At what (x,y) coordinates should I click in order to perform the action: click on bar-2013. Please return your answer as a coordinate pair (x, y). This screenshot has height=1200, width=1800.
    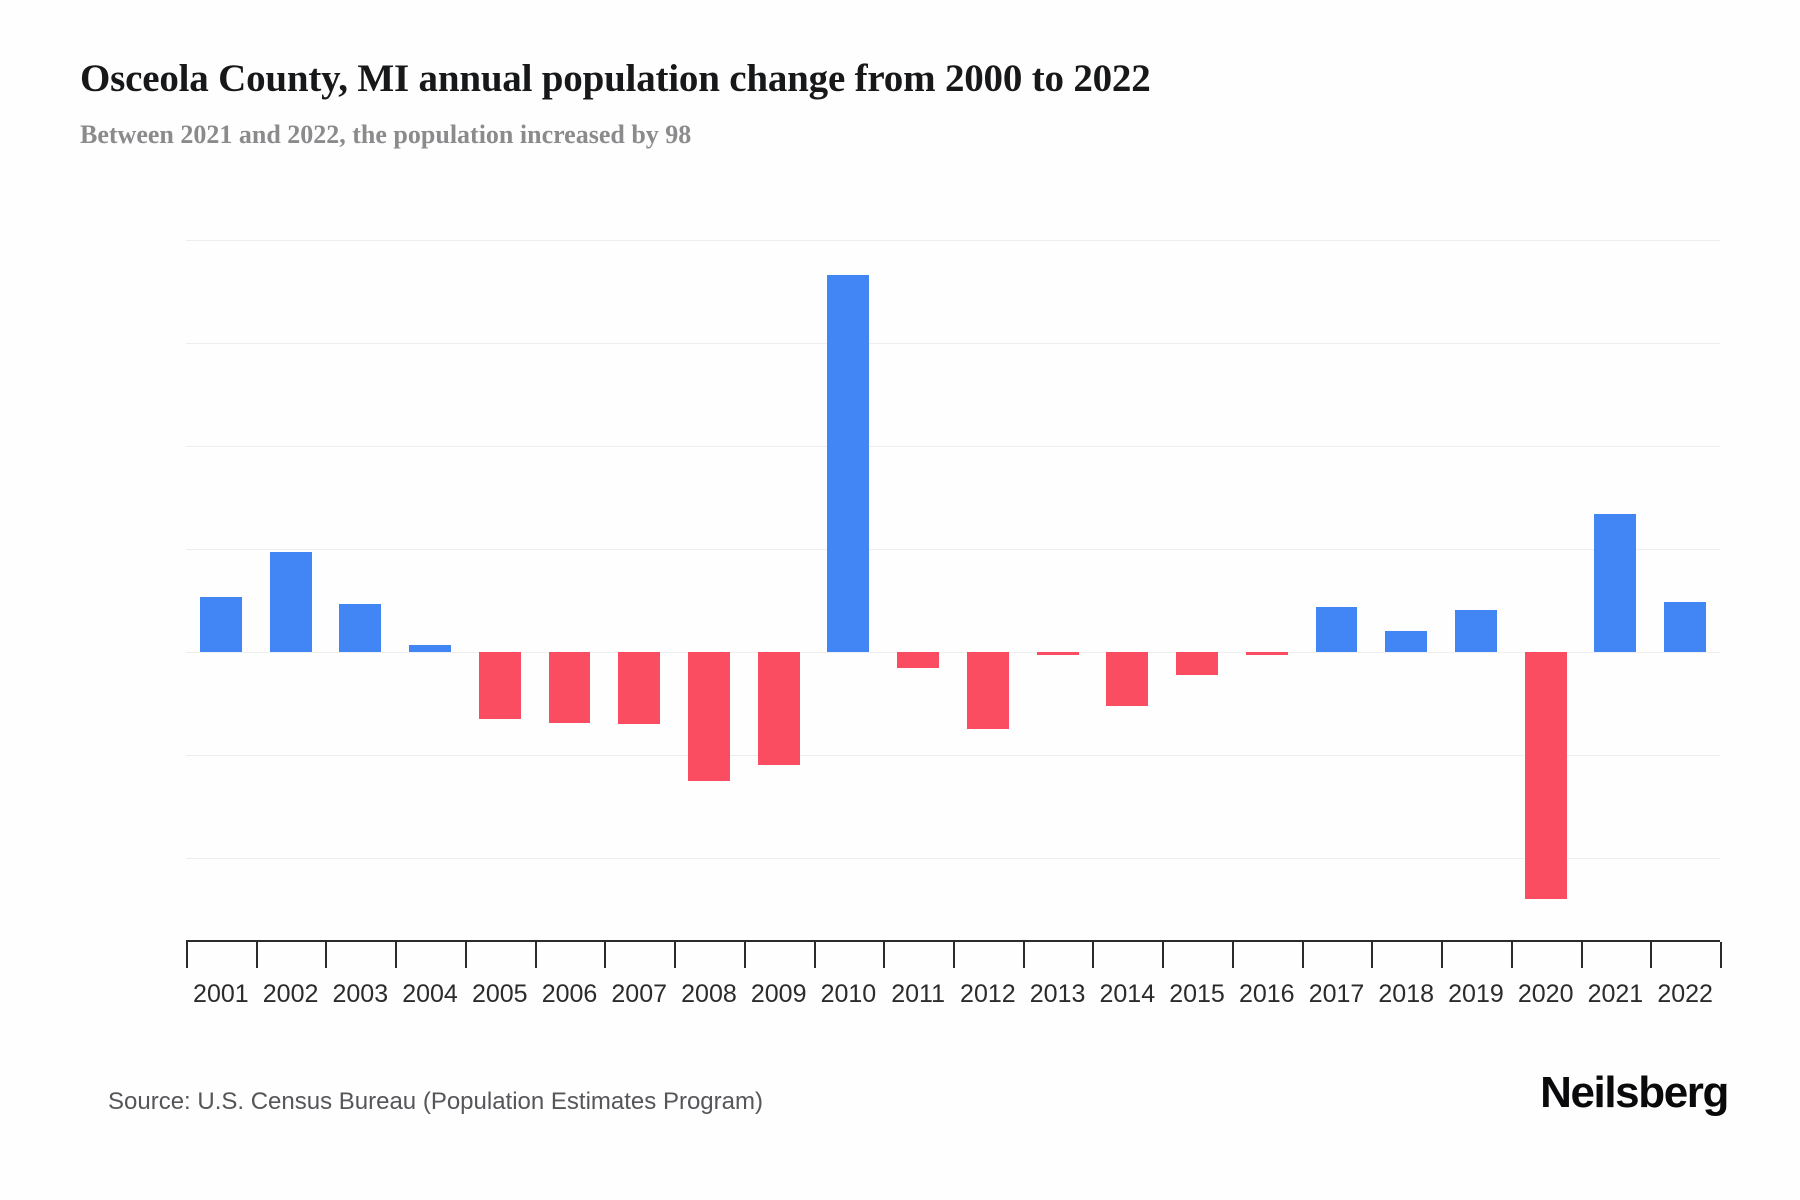
    Looking at the image, I should click on (1057, 654).